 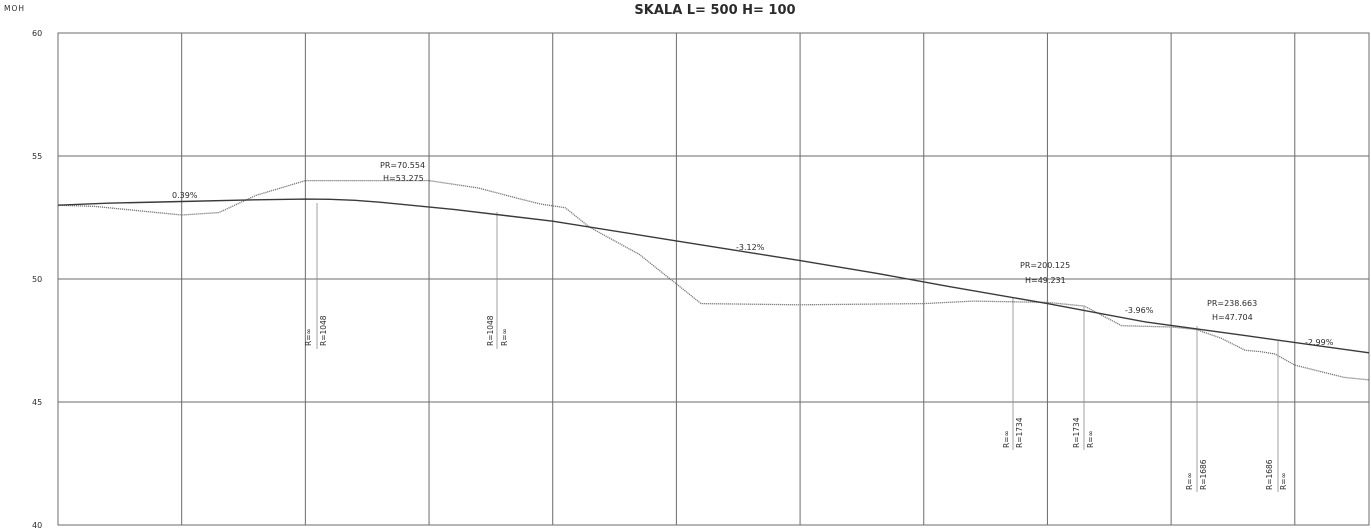 I want to click on grade-label: -2.99%, so click(x=1319, y=342).